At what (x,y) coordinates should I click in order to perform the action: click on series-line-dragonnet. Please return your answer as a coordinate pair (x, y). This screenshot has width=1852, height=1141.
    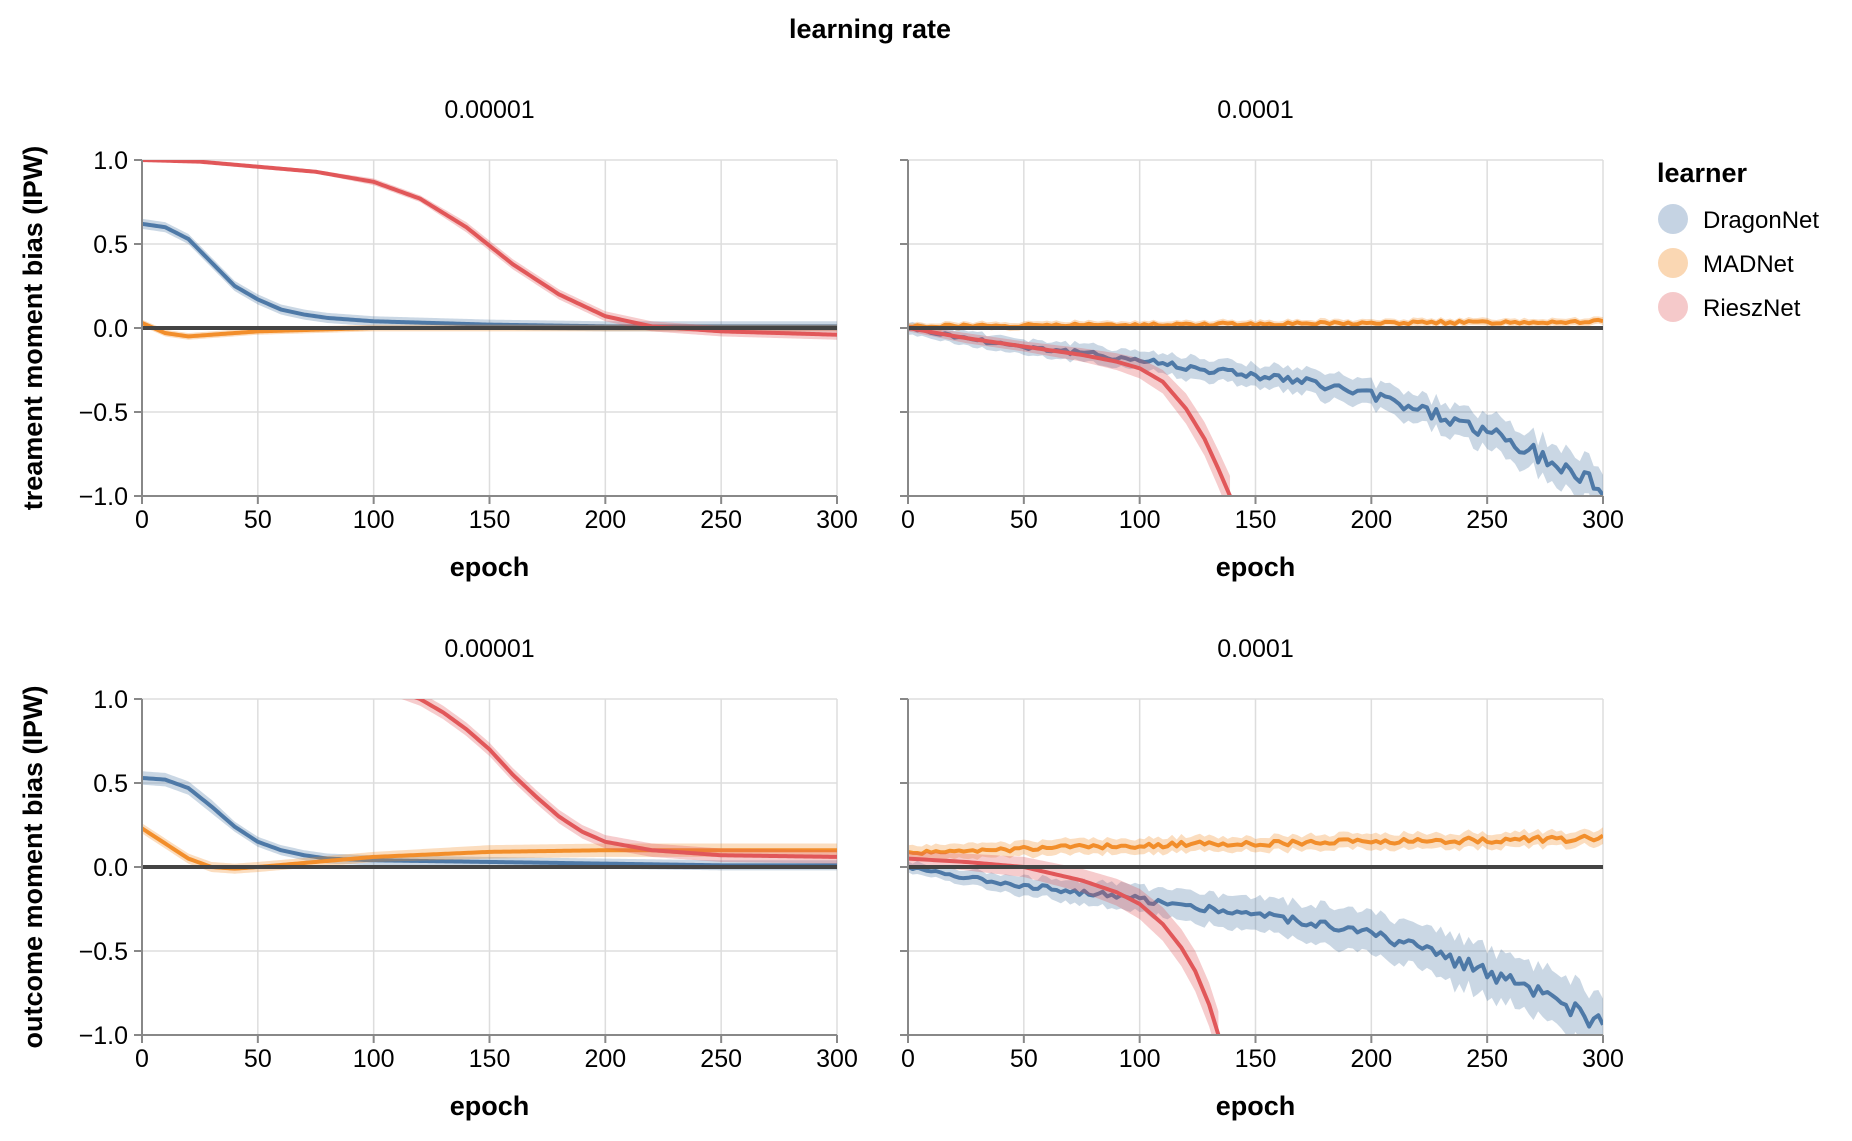
    Looking at the image, I should click on (1255, 946).